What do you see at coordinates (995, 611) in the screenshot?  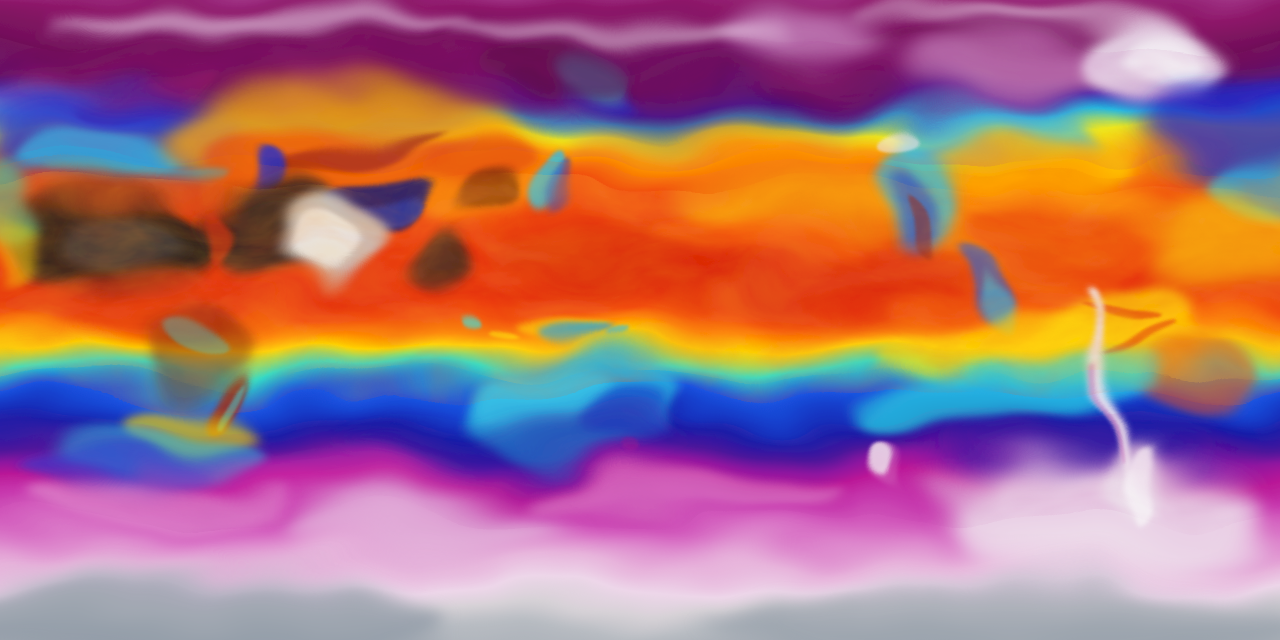 I see `antarctic-deep-gray-east` at bounding box center [995, 611].